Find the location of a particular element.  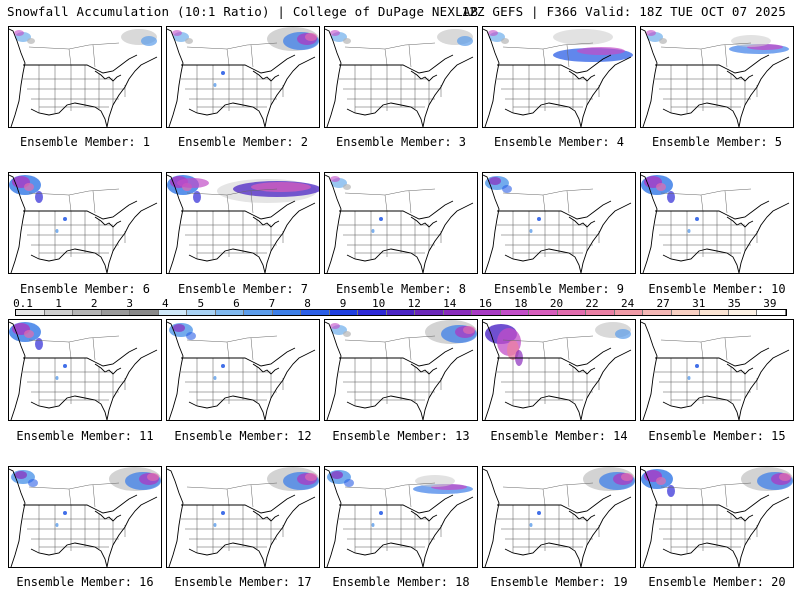

scale-tick-label: 9 is located at coordinates (343, 303).